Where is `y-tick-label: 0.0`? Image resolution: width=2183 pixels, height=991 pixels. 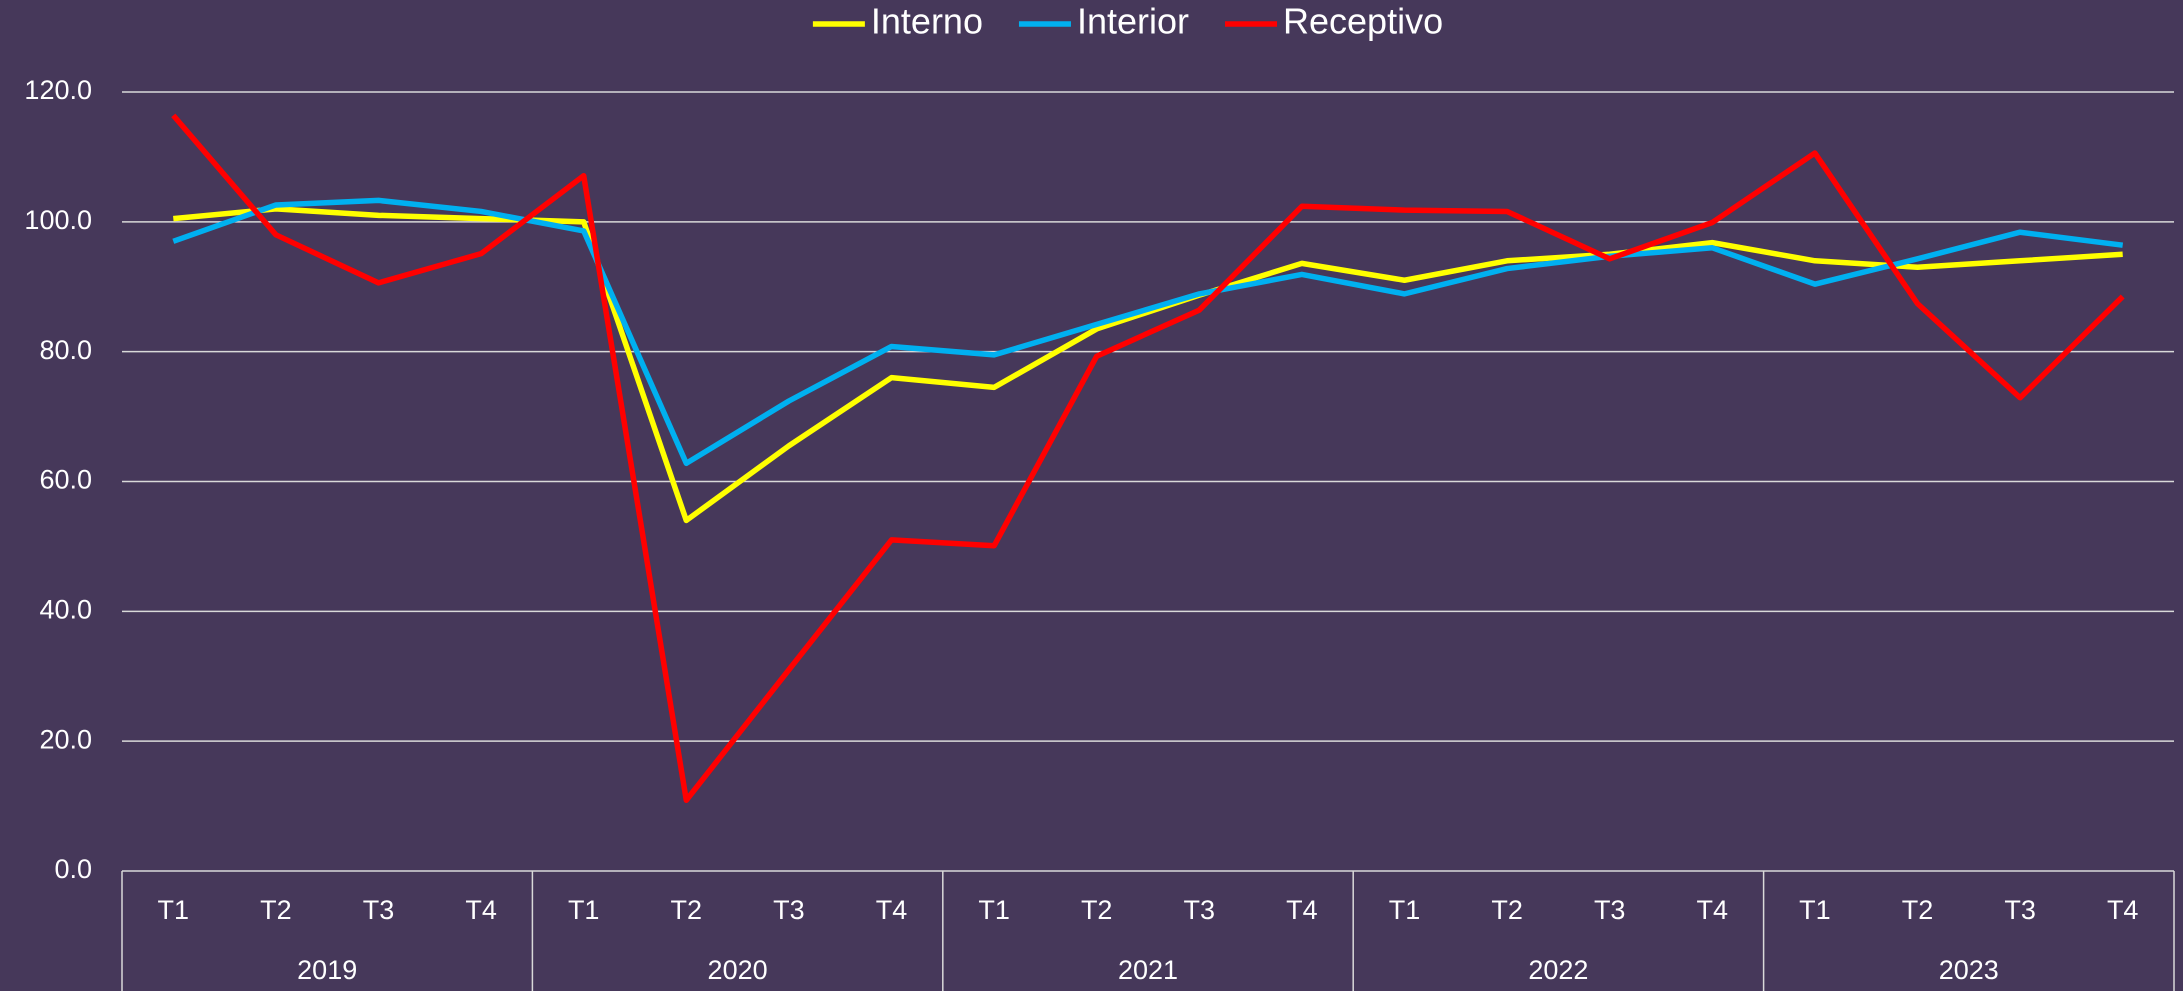
y-tick-label: 0.0 is located at coordinates (73, 869).